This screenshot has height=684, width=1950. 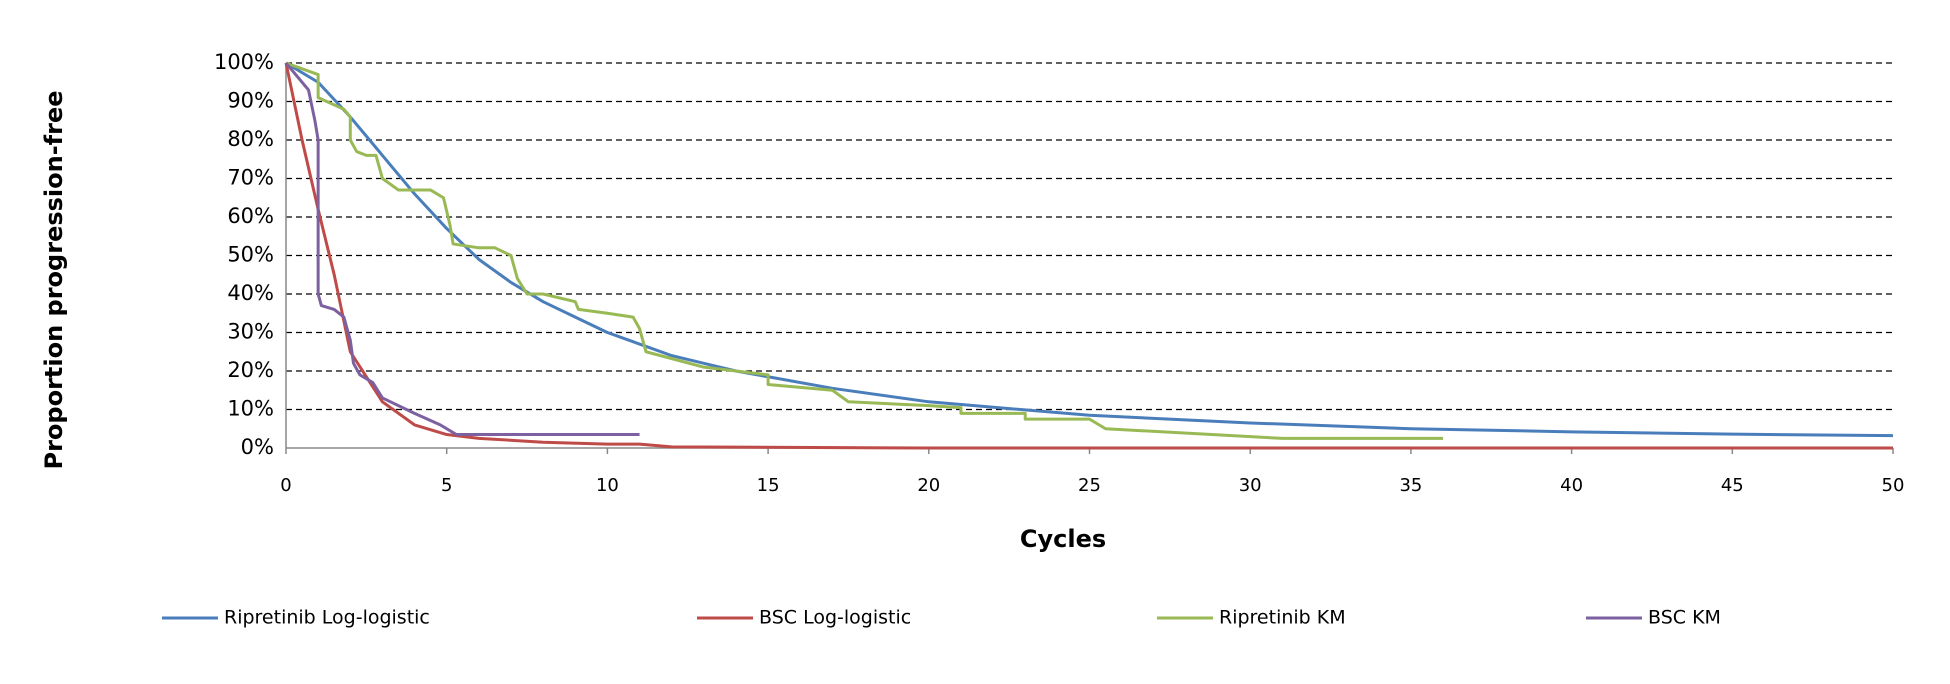 I want to click on x-tick-label: 15, so click(x=768, y=485).